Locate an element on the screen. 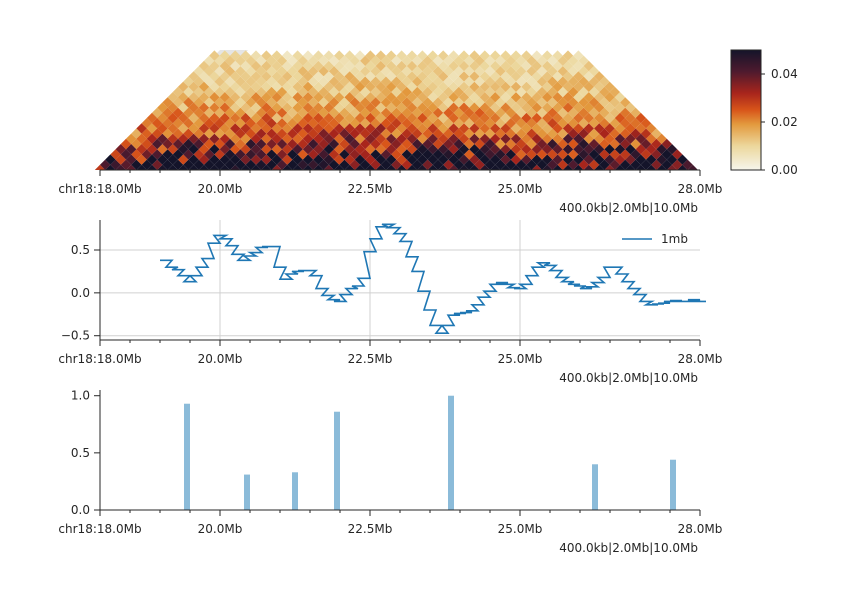  x-axis-ticks is located at coordinates (400, 173).